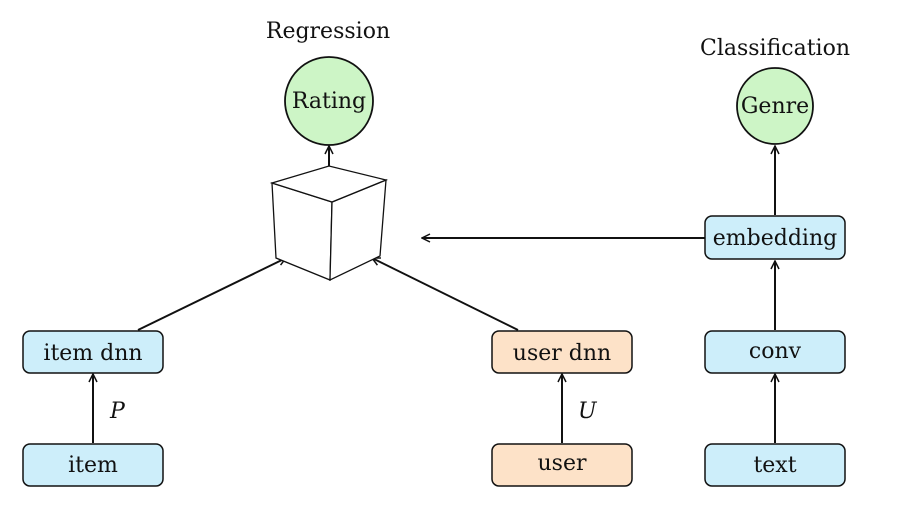 This screenshot has height=524, width=906. Describe the element at coordinates (588, 411) in the screenshot. I see `edge-label-u: U` at that location.